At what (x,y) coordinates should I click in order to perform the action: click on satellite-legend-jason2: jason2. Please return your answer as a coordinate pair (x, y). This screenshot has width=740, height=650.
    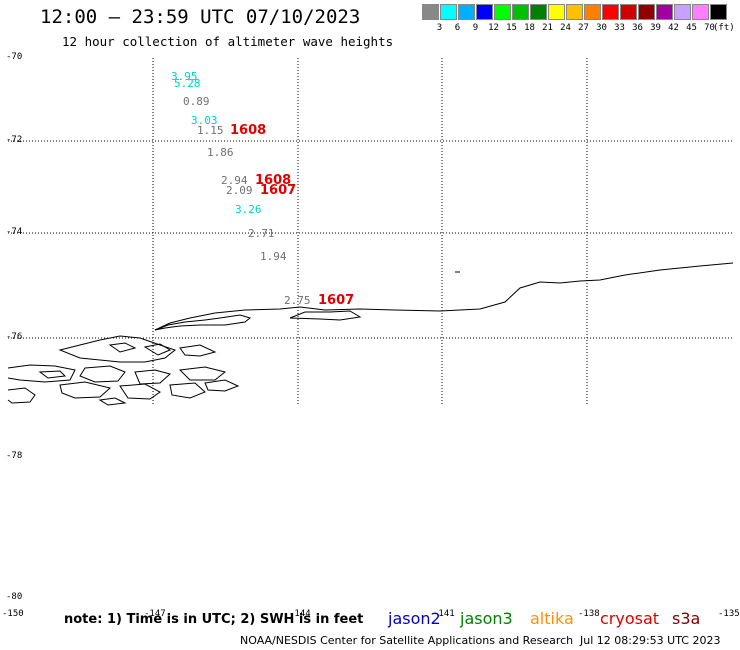
    Looking at the image, I should click on (414, 618).